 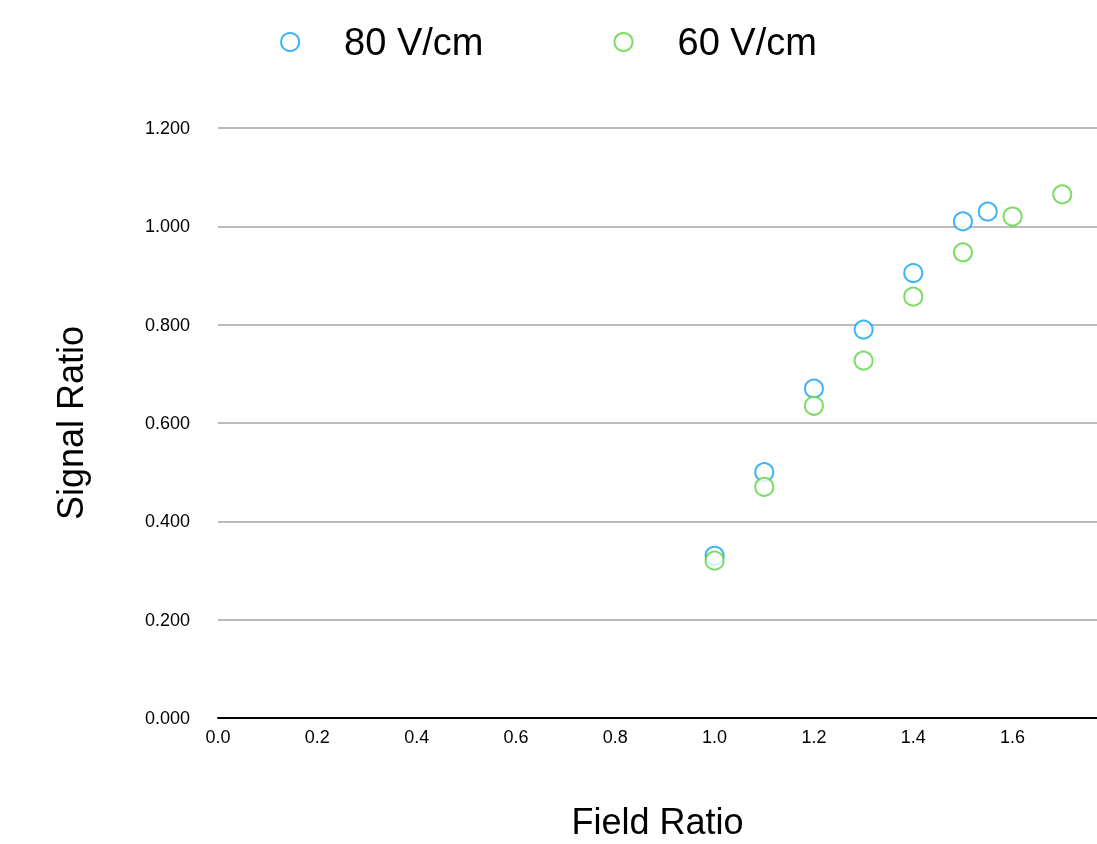 What do you see at coordinates (218, 737) in the screenshot?
I see `x-tick-label: 0.0` at bounding box center [218, 737].